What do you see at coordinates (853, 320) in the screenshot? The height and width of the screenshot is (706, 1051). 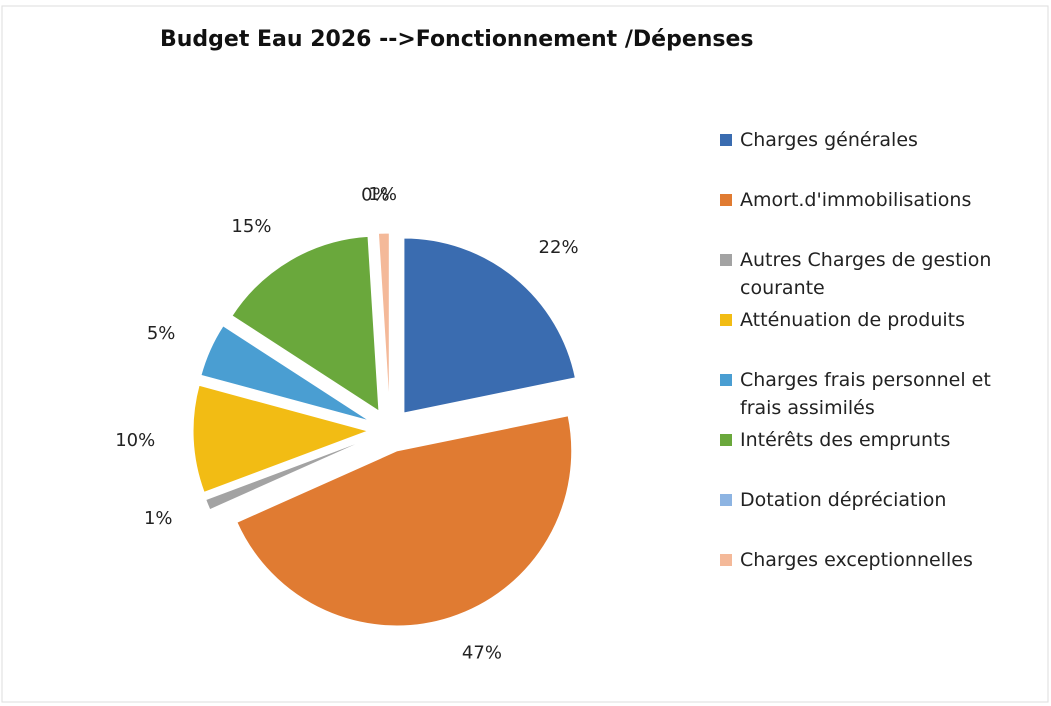 I see `legend-label: Atténuation de produits` at bounding box center [853, 320].